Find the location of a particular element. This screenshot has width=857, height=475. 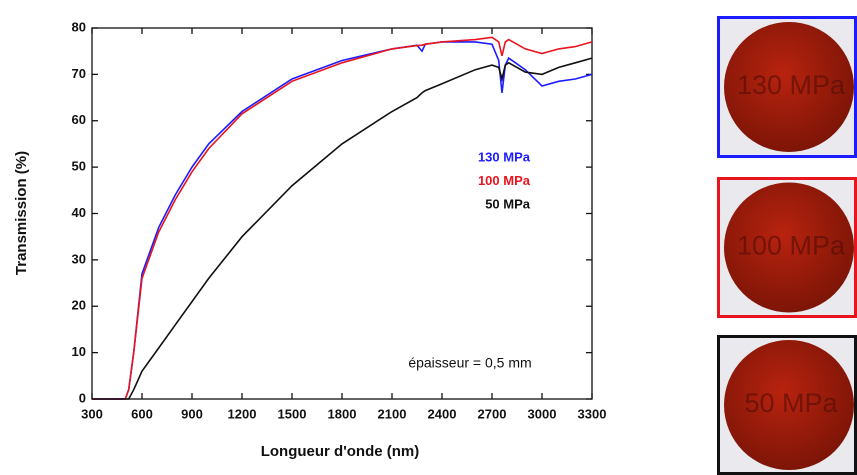

x-tick-label: 3000 is located at coordinates (542, 413).